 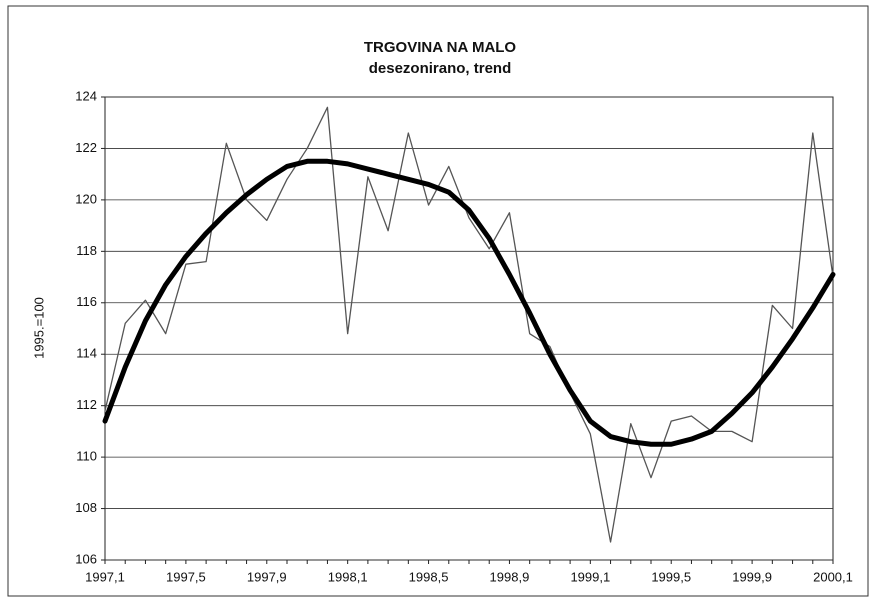 I want to click on y-tick-label: 110, so click(x=86, y=456).